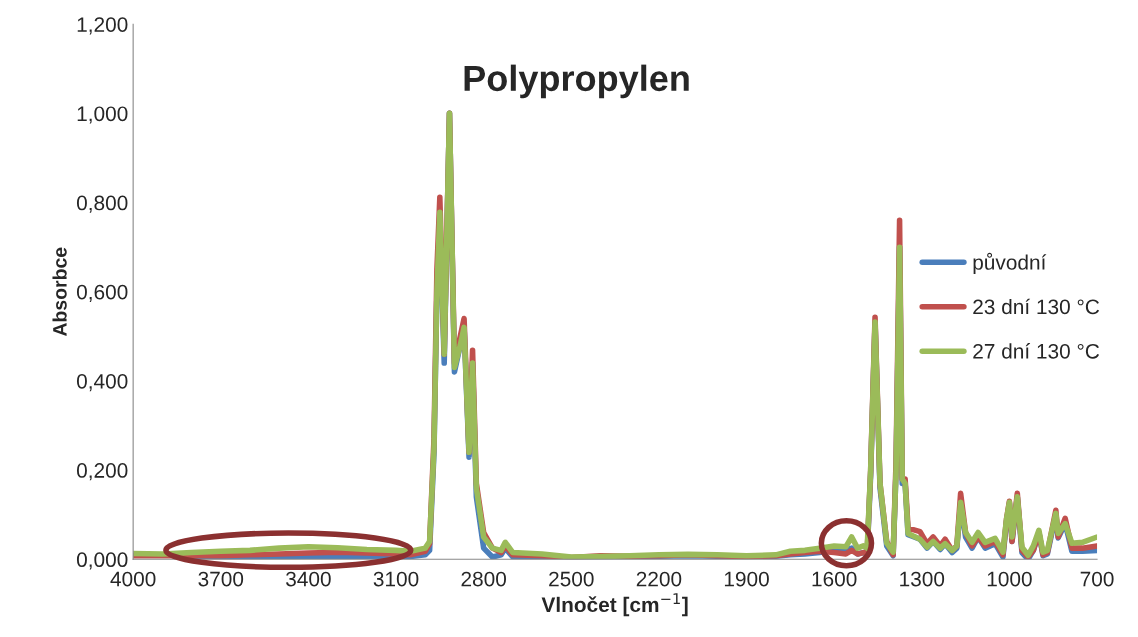 The image size is (1138, 637). Describe the element at coordinates (308, 579) in the screenshot. I see `x-tick-label: 3400` at that location.